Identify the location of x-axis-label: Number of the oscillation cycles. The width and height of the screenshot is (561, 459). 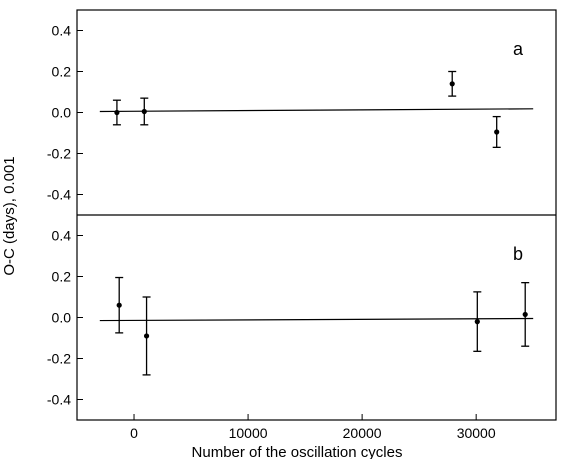
(297, 451).